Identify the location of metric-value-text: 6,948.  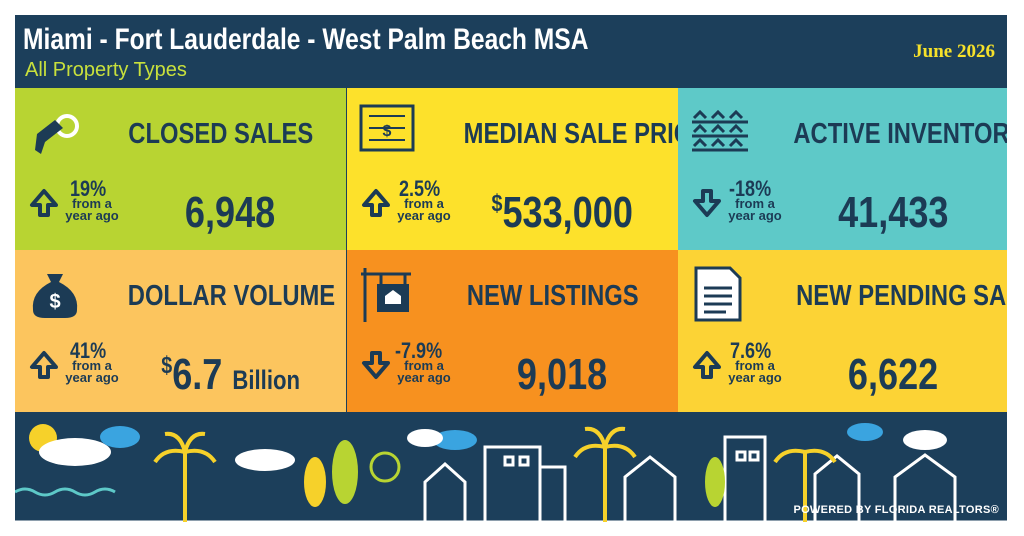
(230, 213).